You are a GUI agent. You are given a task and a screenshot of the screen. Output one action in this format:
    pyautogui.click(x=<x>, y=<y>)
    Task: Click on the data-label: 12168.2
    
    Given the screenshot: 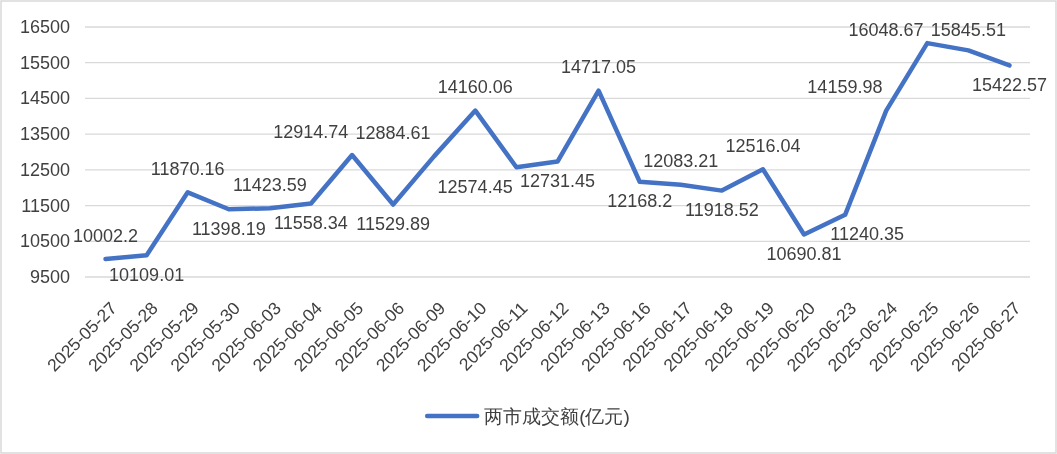 What is the action you would take?
    pyautogui.click(x=640, y=201)
    